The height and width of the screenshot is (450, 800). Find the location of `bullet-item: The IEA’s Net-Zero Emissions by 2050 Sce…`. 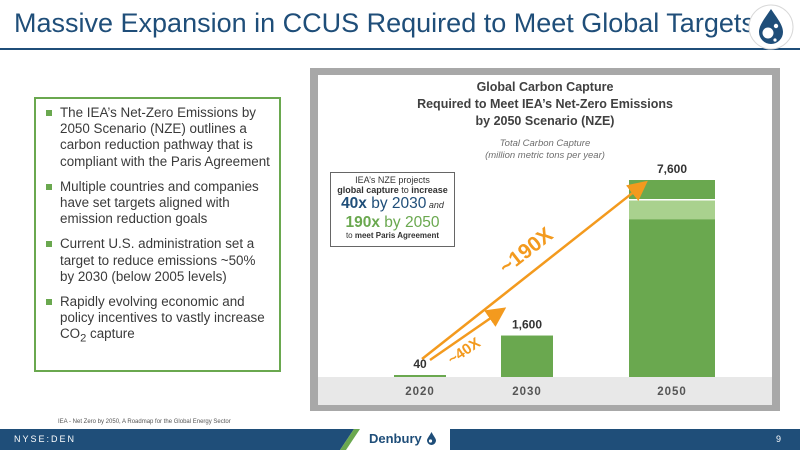

bullet-item: The IEA’s Net-Zero Emissions by 2050 Sce… is located at coordinates (158, 137).